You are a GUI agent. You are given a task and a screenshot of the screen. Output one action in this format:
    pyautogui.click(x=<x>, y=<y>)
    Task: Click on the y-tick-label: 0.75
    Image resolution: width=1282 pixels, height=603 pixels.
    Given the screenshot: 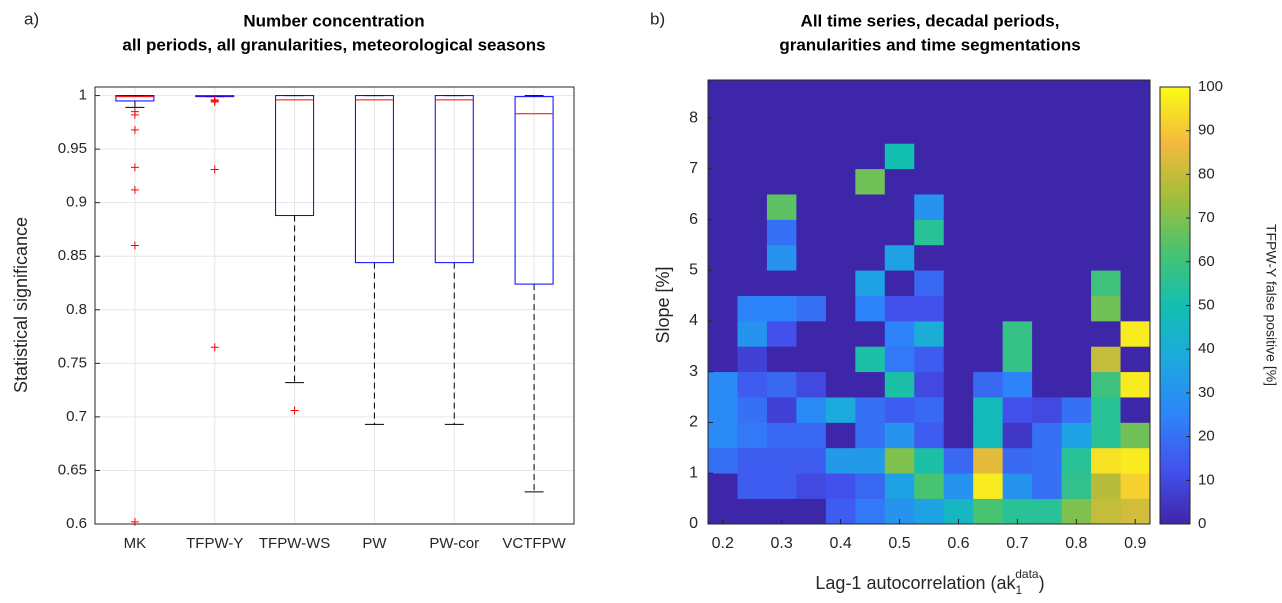 What is the action you would take?
    pyautogui.click(x=72, y=362)
    